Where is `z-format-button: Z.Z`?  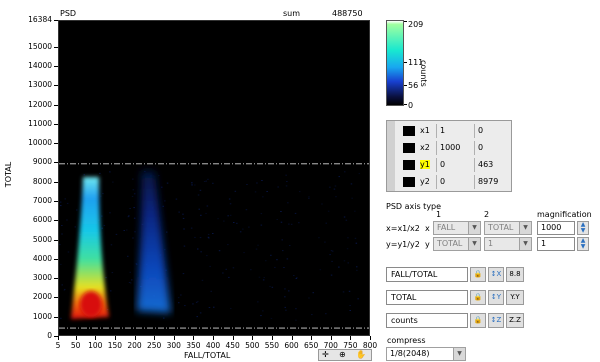
z-format-button: Z.Z is located at coordinates (515, 320).